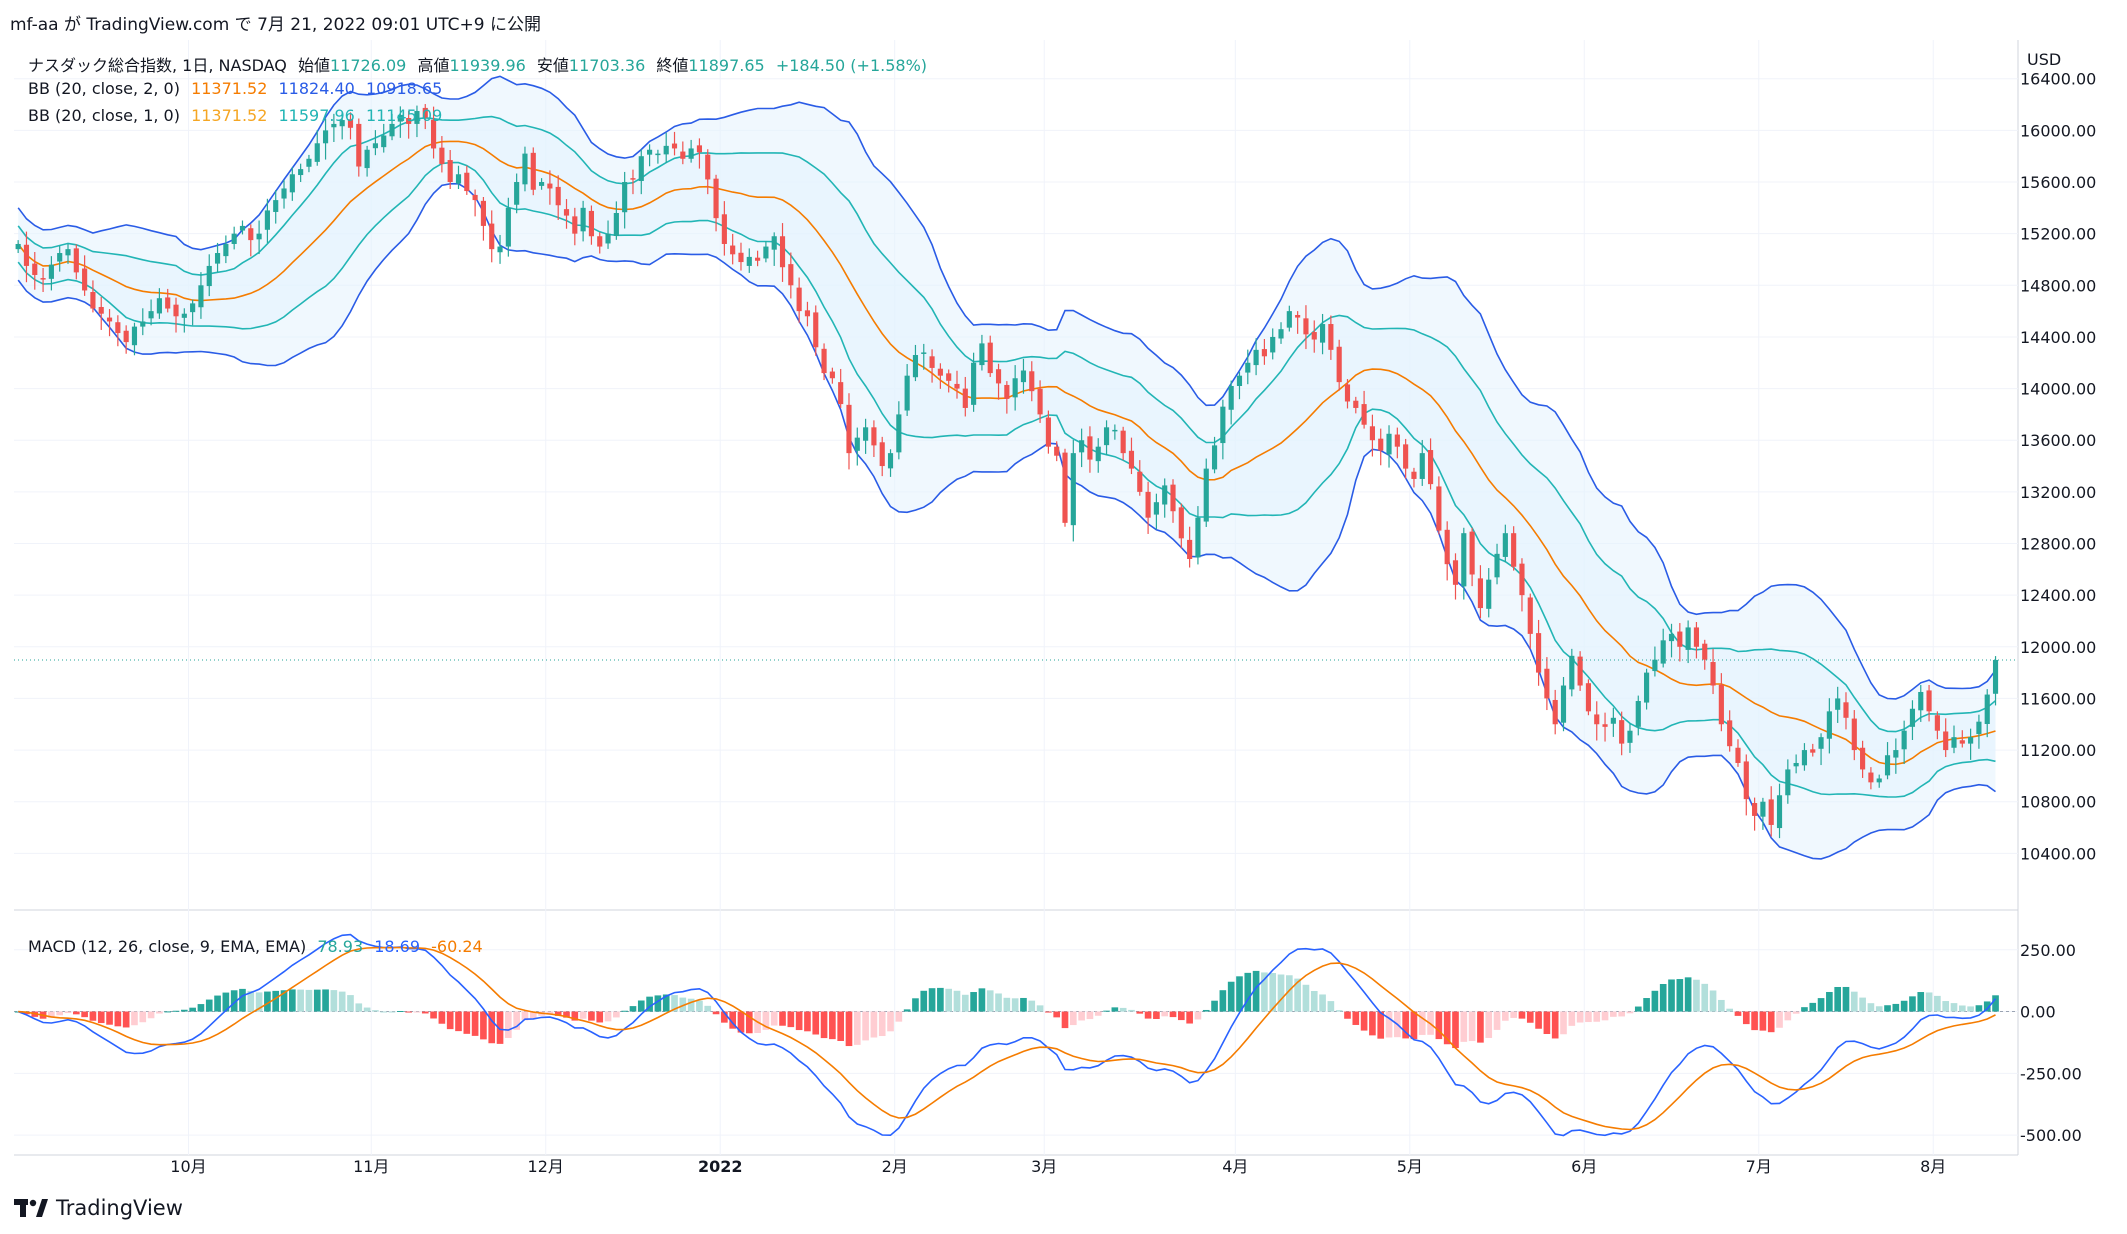 This screenshot has width=2127, height=1234. What do you see at coordinates (157, 65) in the screenshot?
I see `symbol-name: ナスダック総合指数, 1日, NASDAQ` at bounding box center [157, 65].